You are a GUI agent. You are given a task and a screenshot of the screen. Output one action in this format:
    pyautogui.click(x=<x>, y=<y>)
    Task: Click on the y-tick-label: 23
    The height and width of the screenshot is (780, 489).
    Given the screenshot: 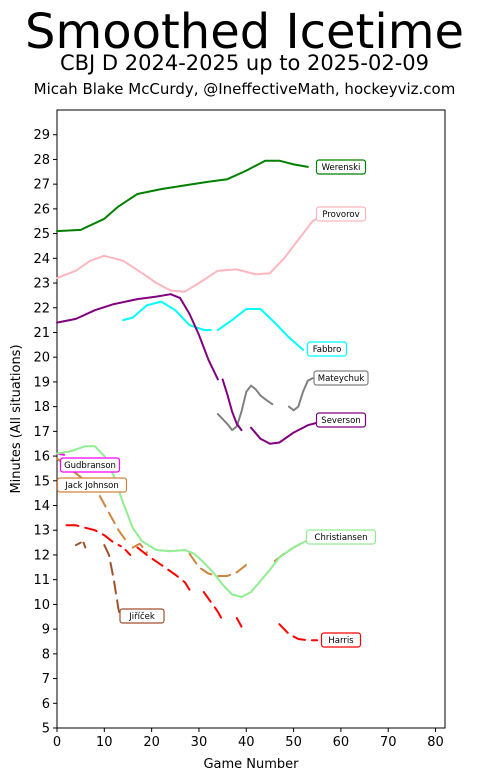 What is the action you would take?
    pyautogui.click(x=41, y=284)
    